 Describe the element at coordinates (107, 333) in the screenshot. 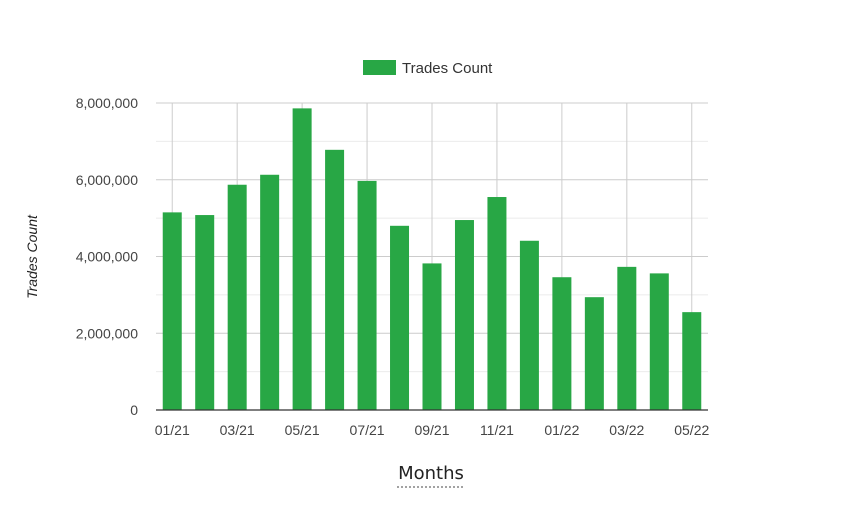

I see `y-tick-label: 2,000,000` at that location.